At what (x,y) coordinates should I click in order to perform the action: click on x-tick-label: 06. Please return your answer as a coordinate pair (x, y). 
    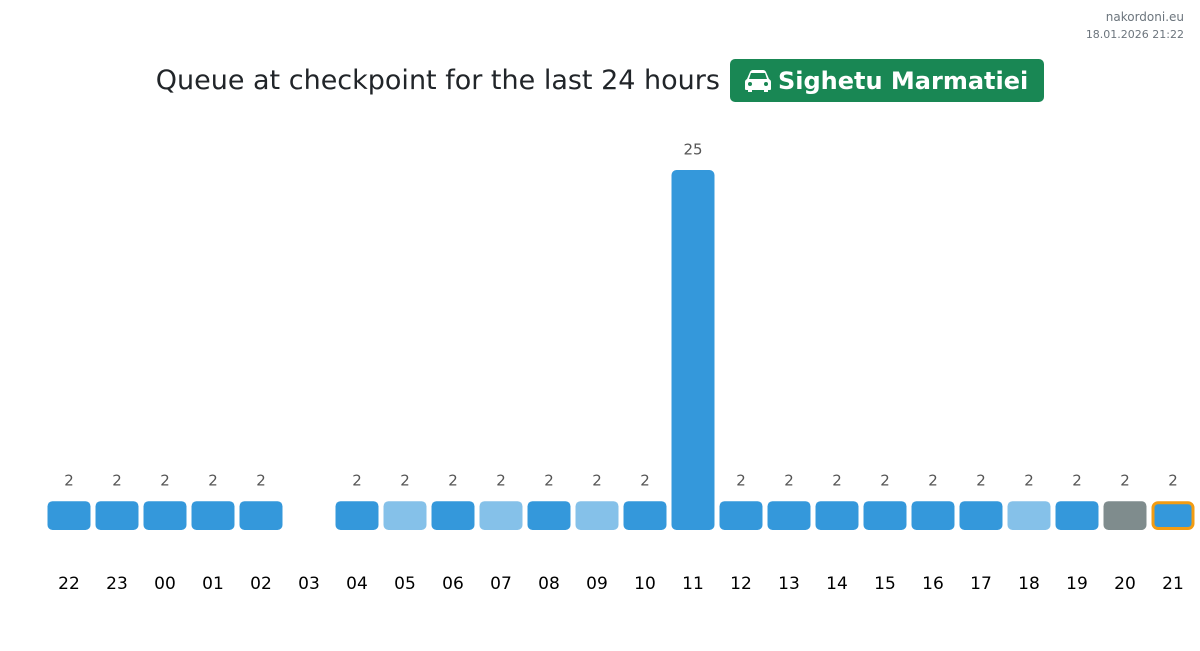
    Looking at the image, I should click on (453, 584).